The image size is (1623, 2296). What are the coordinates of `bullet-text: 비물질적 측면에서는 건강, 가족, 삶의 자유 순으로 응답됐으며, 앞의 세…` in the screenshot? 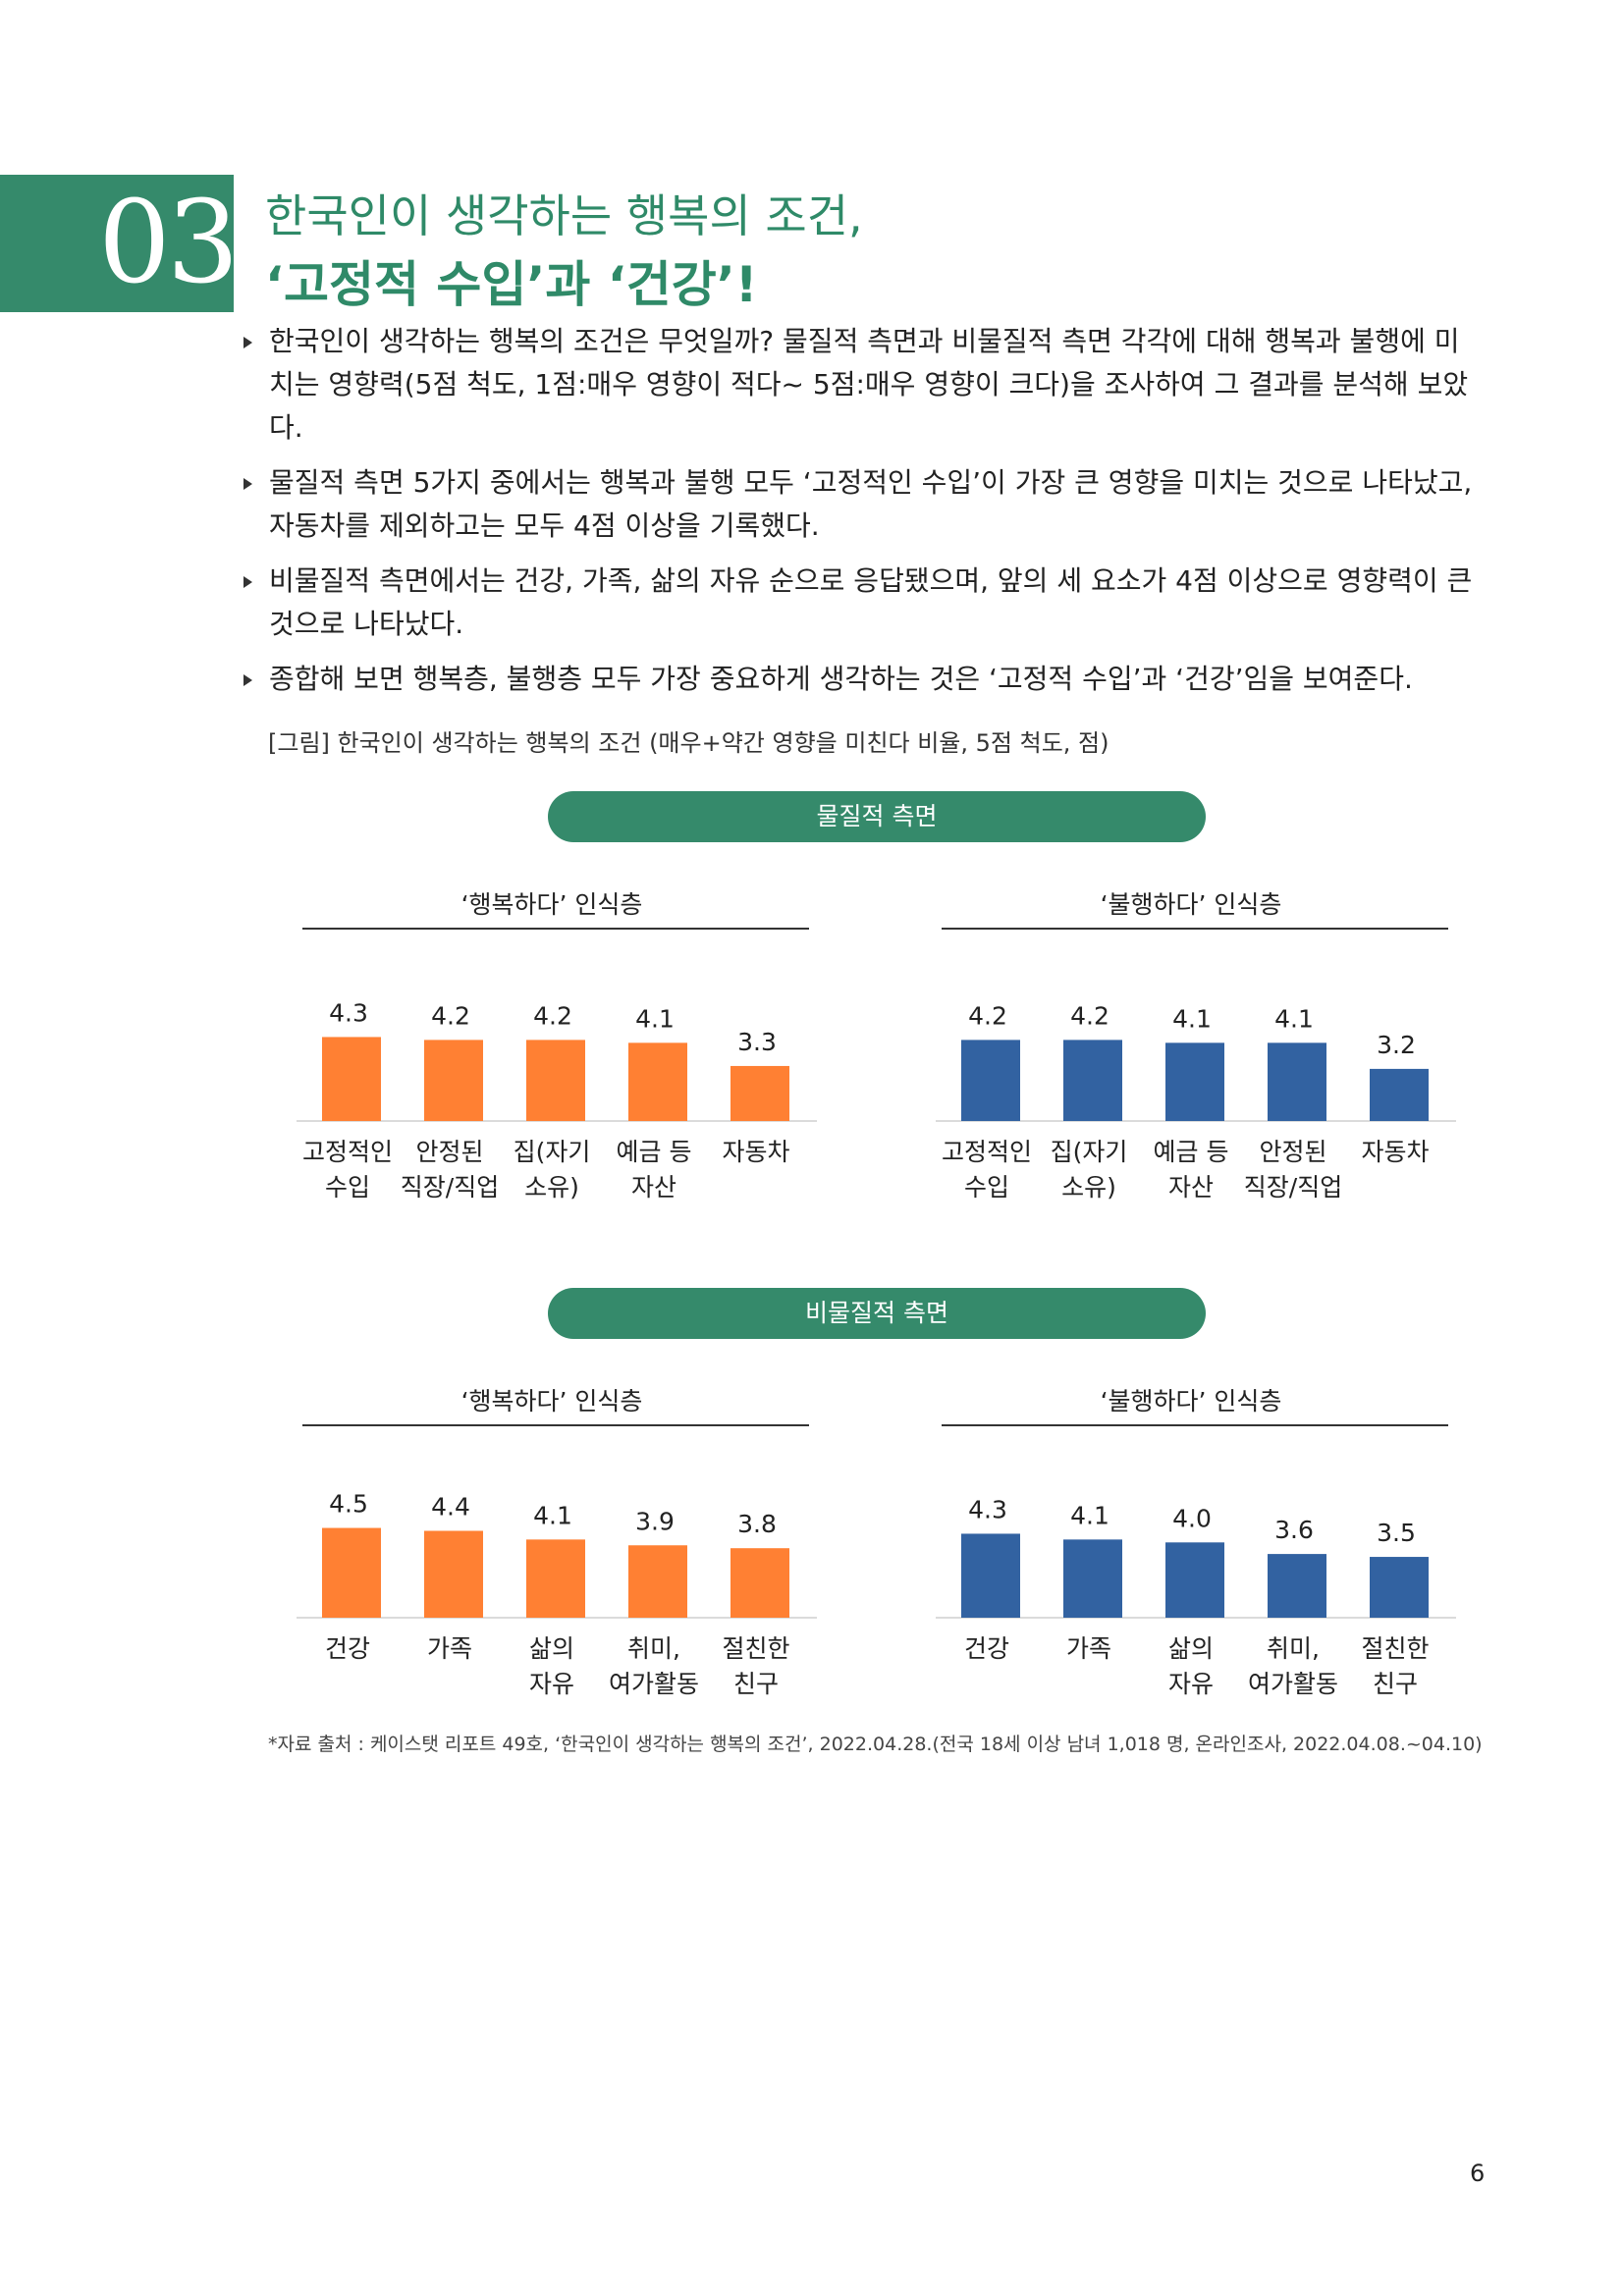 It's located at (871, 602).